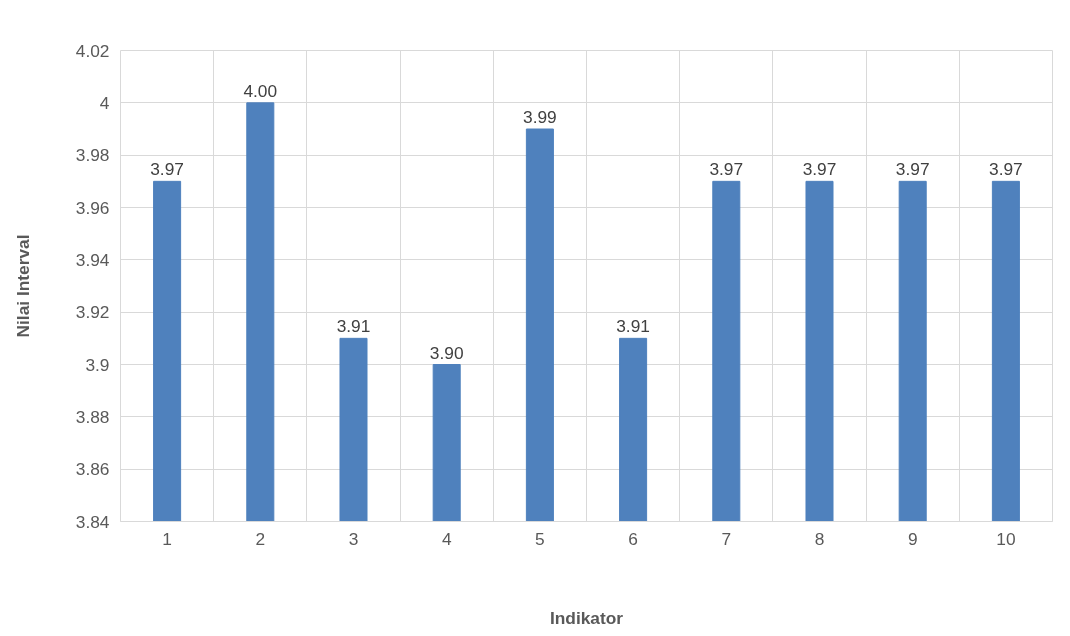  Describe the element at coordinates (167, 538) in the screenshot. I see `x-tick-label: 1` at that location.